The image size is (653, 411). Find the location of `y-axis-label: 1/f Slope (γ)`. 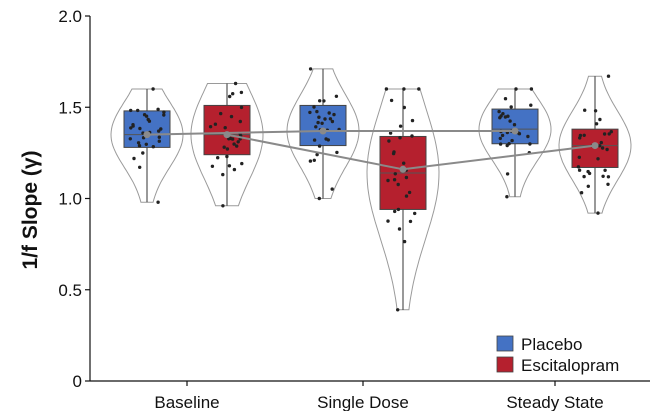

y-axis-label: 1/f Slope (γ) is located at coordinates (30, 209).